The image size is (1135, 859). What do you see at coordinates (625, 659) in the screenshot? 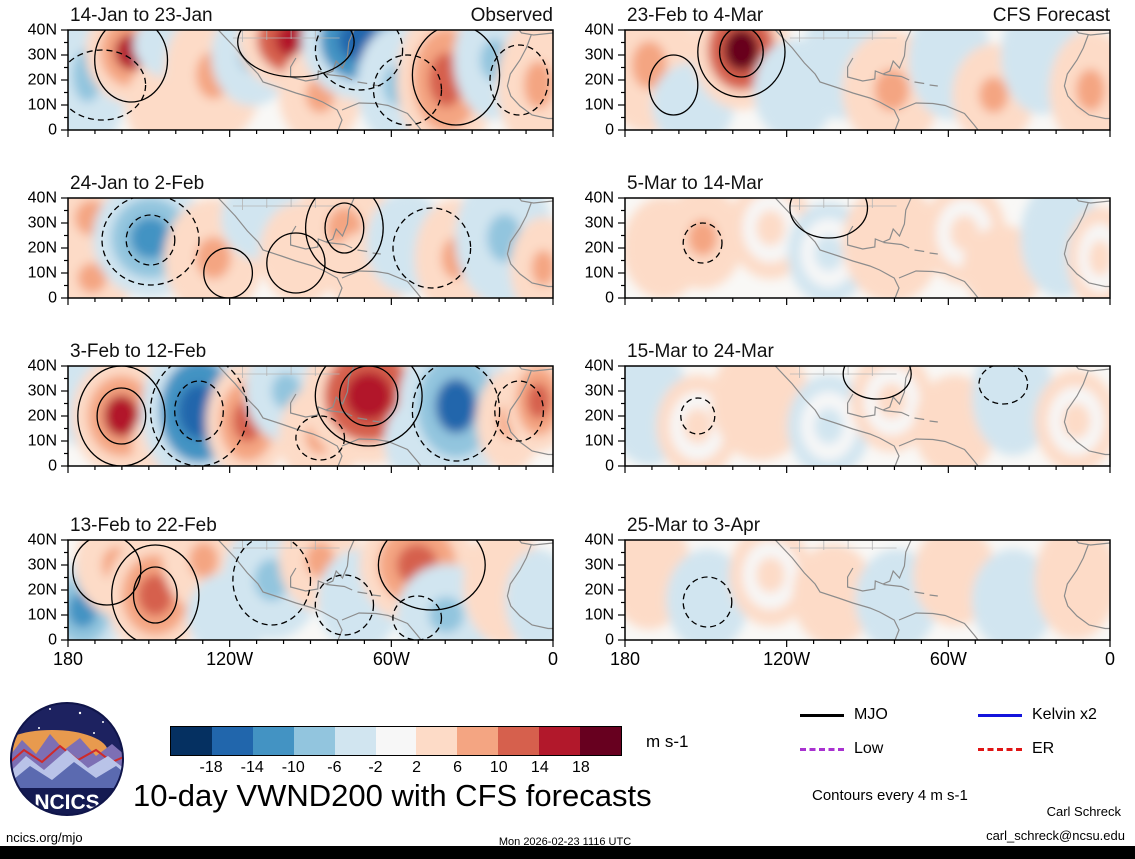
I see `lon-tick-label: 180` at bounding box center [625, 659].